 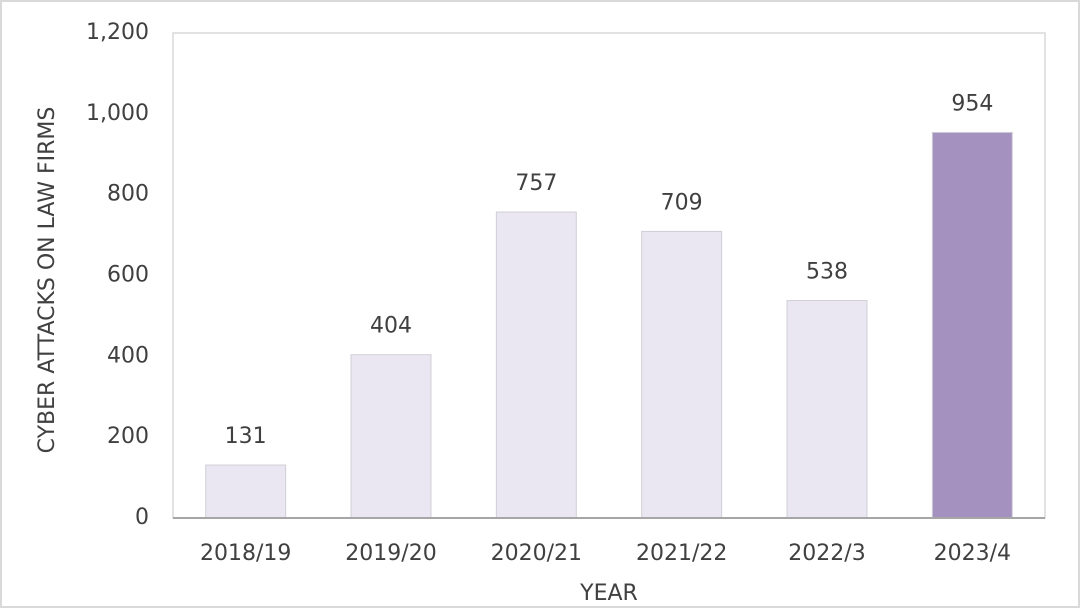 What do you see at coordinates (681, 553) in the screenshot?
I see `x-tick-label: 2021/22` at bounding box center [681, 553].